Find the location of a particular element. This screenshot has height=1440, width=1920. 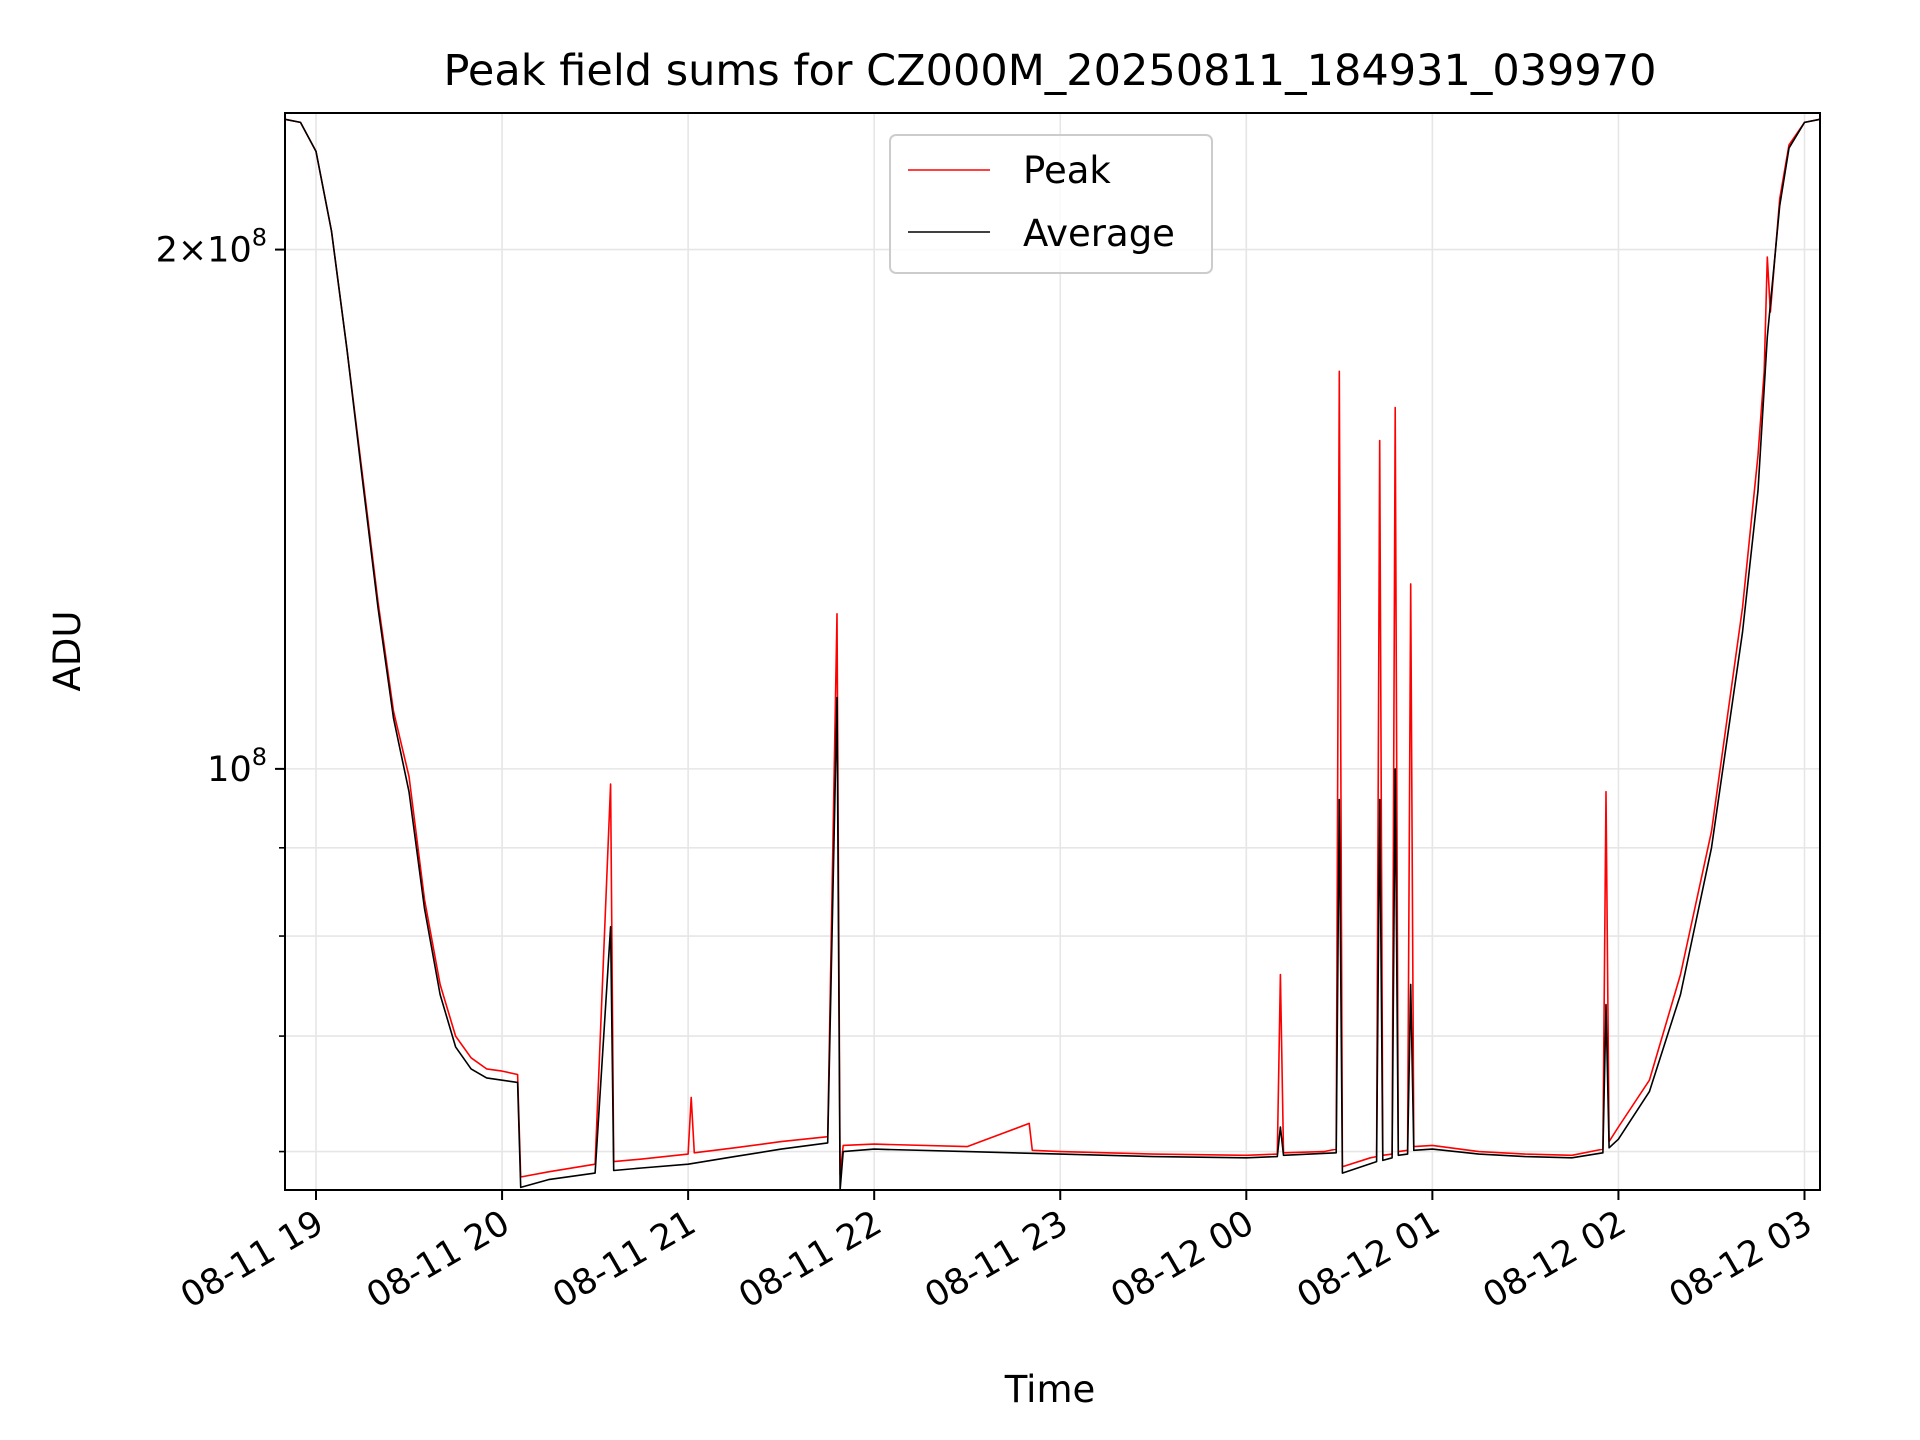

x-axis-label: Time is located at coordinates (1050, 1389).